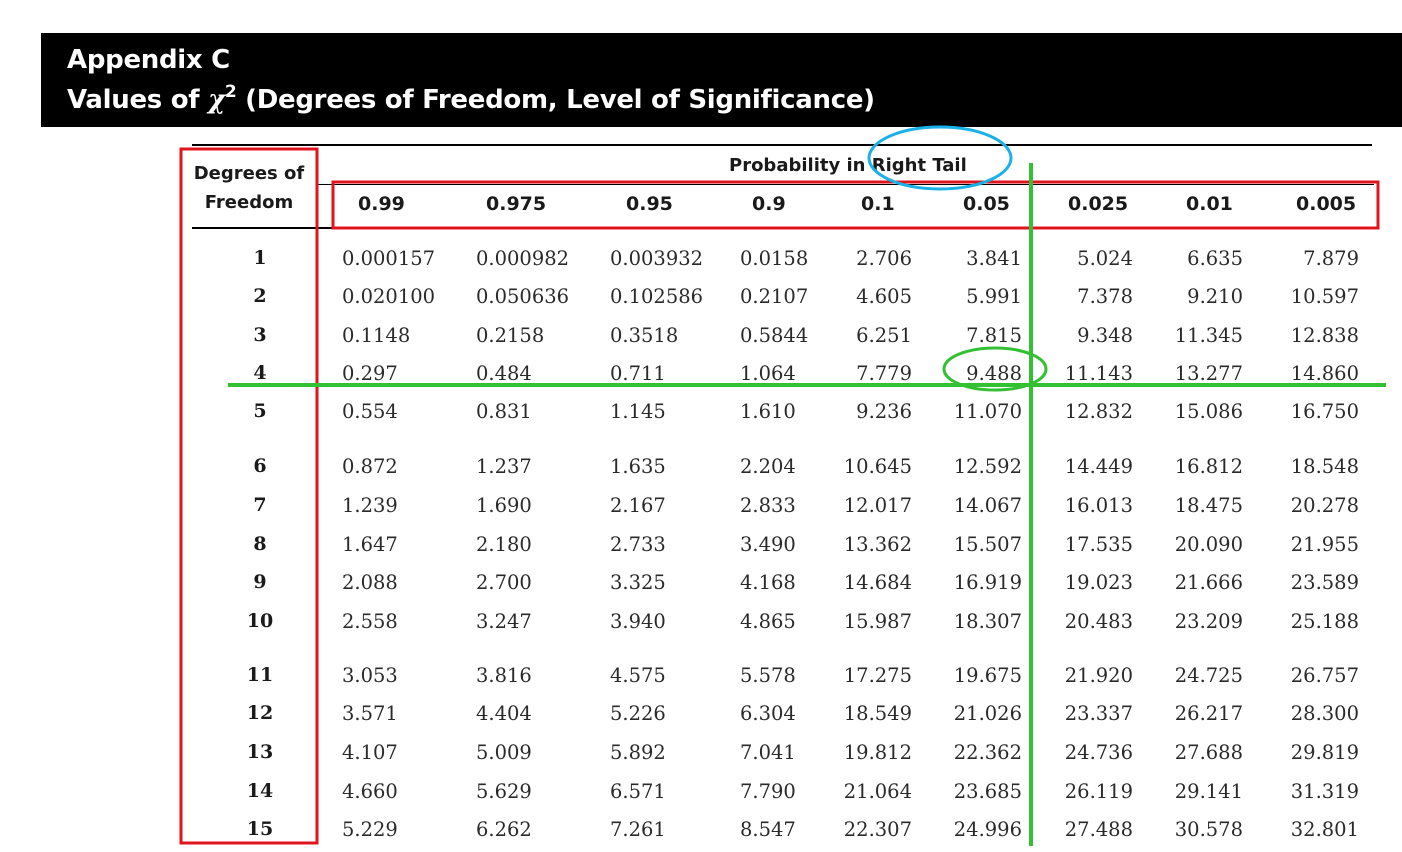 The width and height of the screenshot is (1402, 852). I want to click on df-cell: 11, so click(260, 675).